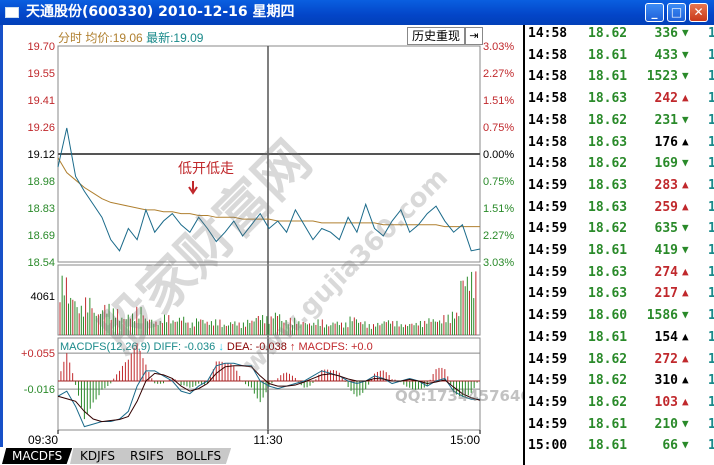 The width and height of the screenshot is (714, 465). What do you see at coordinates (666, 250) in the screenshot?
I see `tick-volume: 419` at bounding box center [666, 250].